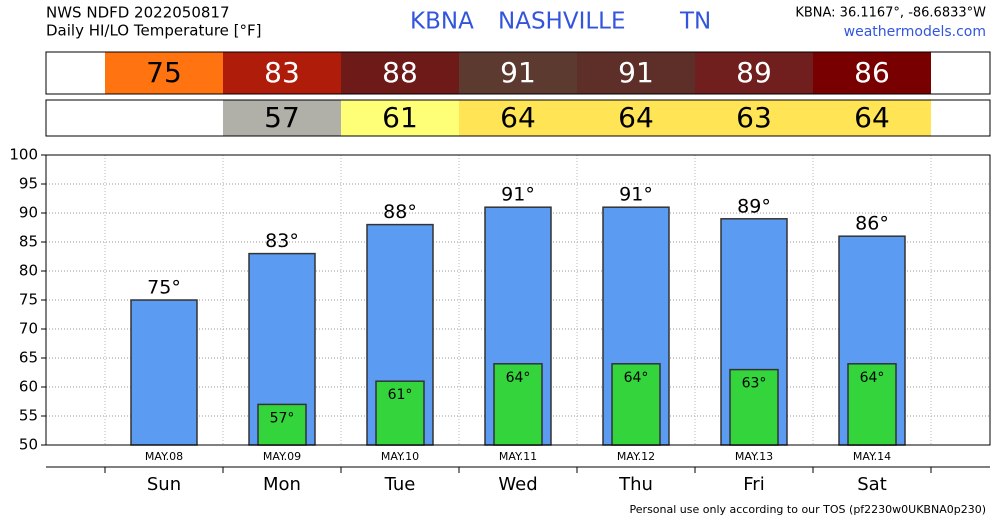 Image resolution: width=1000 pixels, height=520 pixels. I want to click on x-tick-label: Tue, so click(400, 484).